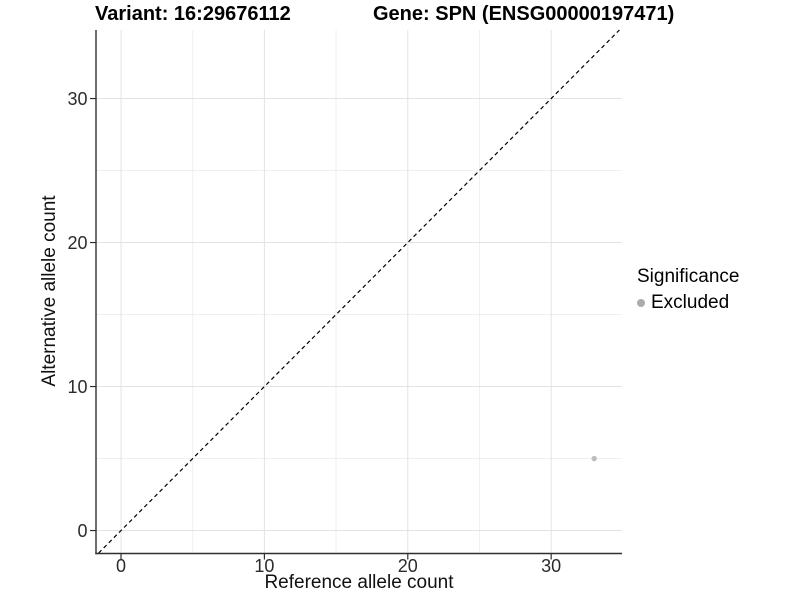 The width and height of the screenshot is (800, 600). What do you see at coordinates (82, 531) in the screenshot?
I see `y-tick-label: 0` at bounding box center [82, 531].